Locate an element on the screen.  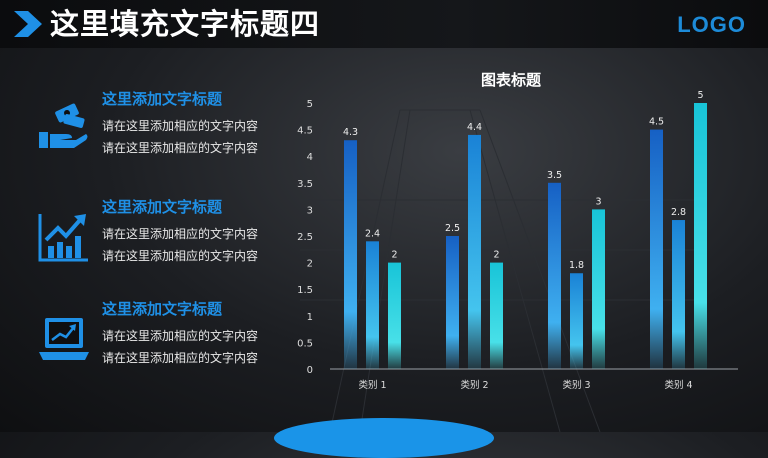
data-label: 3 is located at coordinates (598, 201).